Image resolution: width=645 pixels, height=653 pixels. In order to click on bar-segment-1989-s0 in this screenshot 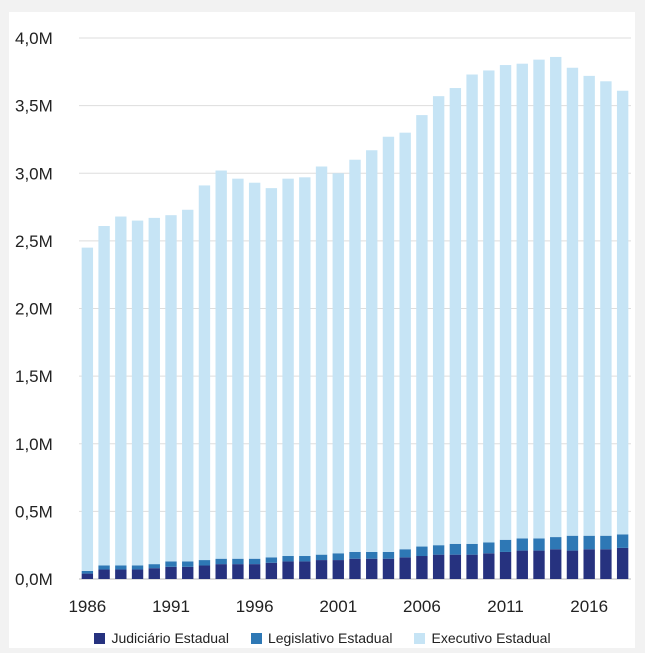, I will do `click(137, 574)`.